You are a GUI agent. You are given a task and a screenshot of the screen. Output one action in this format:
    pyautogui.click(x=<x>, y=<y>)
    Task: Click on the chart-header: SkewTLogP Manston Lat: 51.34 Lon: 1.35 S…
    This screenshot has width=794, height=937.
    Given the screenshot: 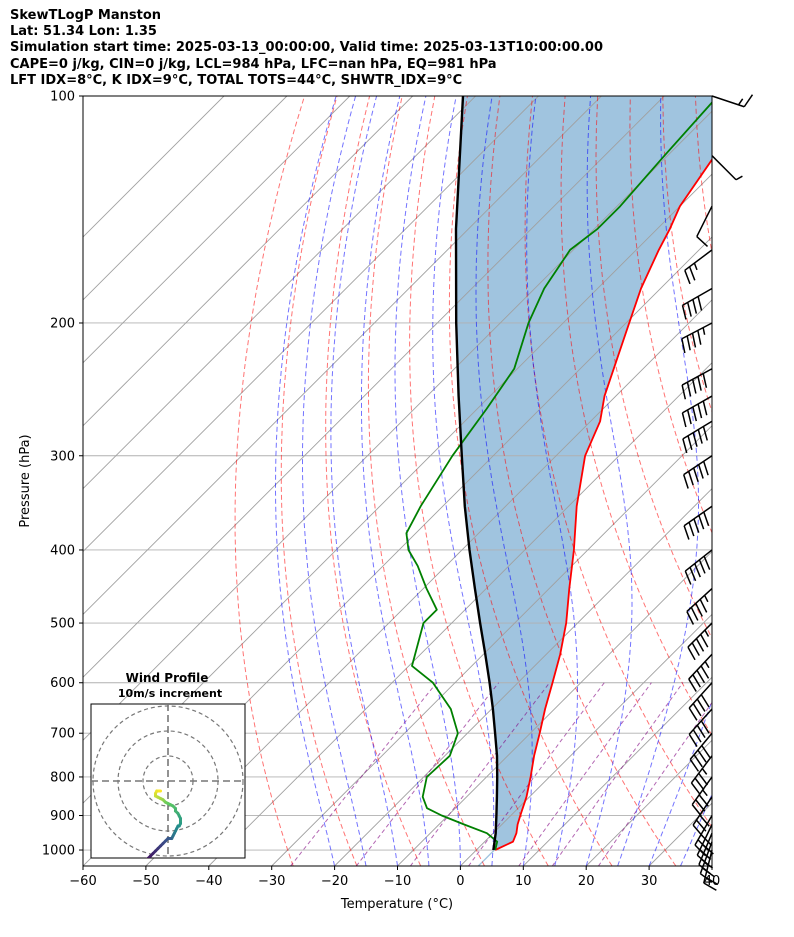 What is the action you would take?
    pyautogui.click(x=400, y=48)
    